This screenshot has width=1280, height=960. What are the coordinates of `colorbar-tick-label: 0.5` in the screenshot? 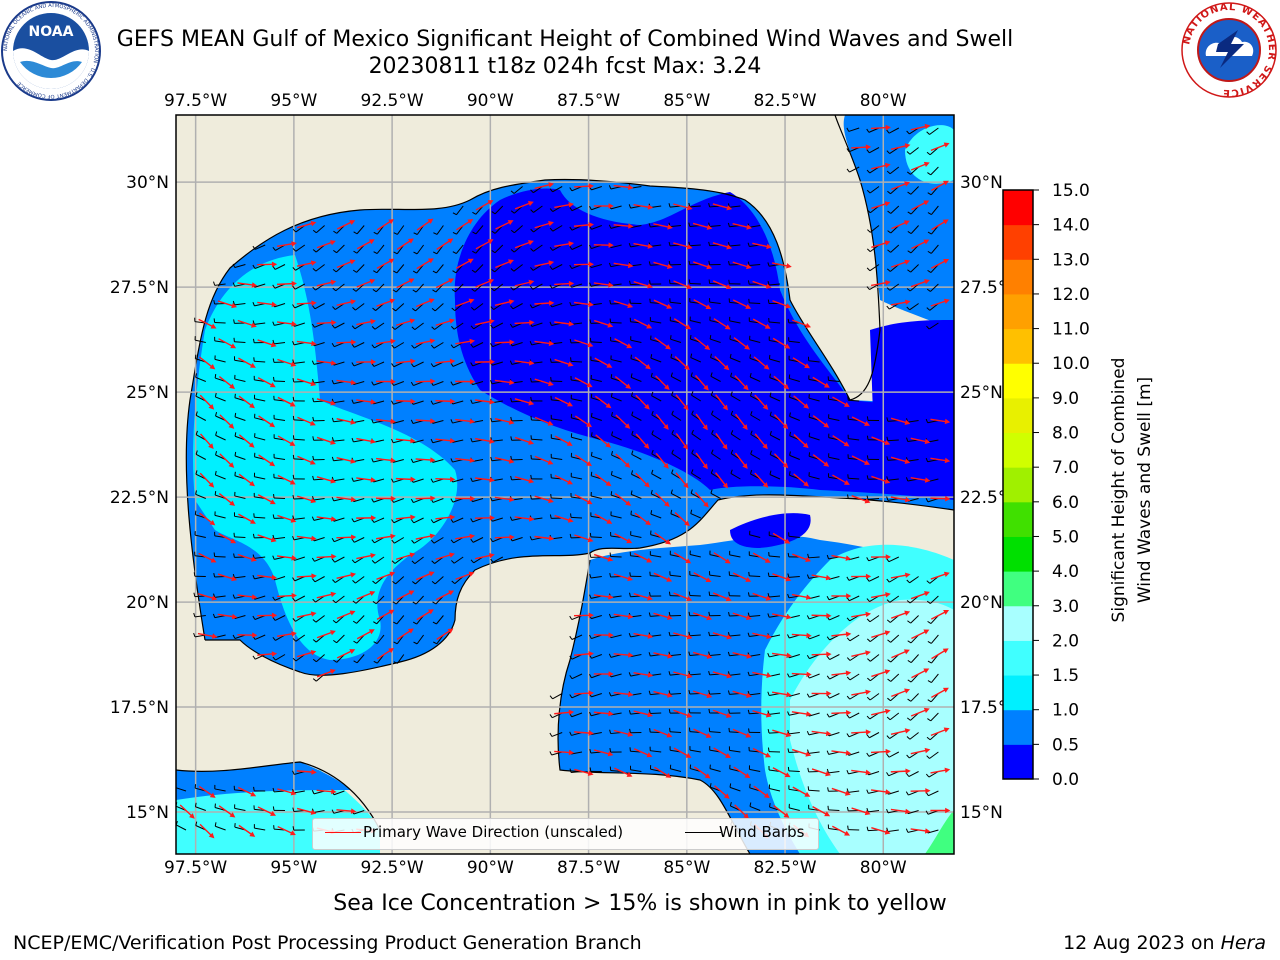 It's located at (1065, 745).